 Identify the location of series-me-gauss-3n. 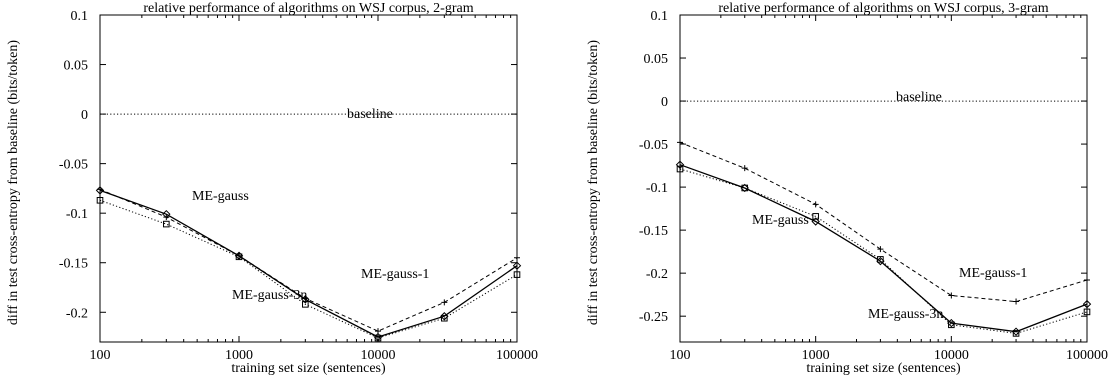
(308, 269).